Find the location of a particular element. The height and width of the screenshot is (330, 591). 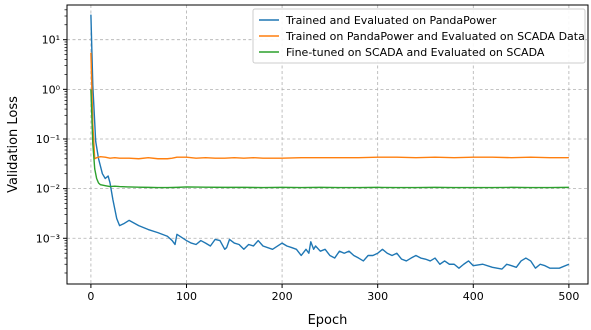

x-tick-label: 100 is located at coordinates (186, 296).